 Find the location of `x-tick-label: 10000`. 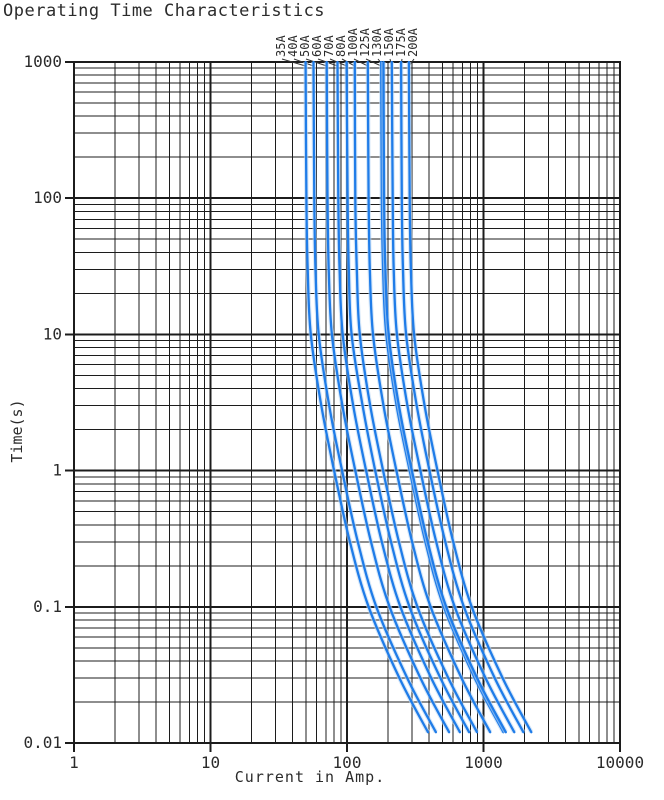

x-tick-label: 10000 is located at coordinates (620, 762).